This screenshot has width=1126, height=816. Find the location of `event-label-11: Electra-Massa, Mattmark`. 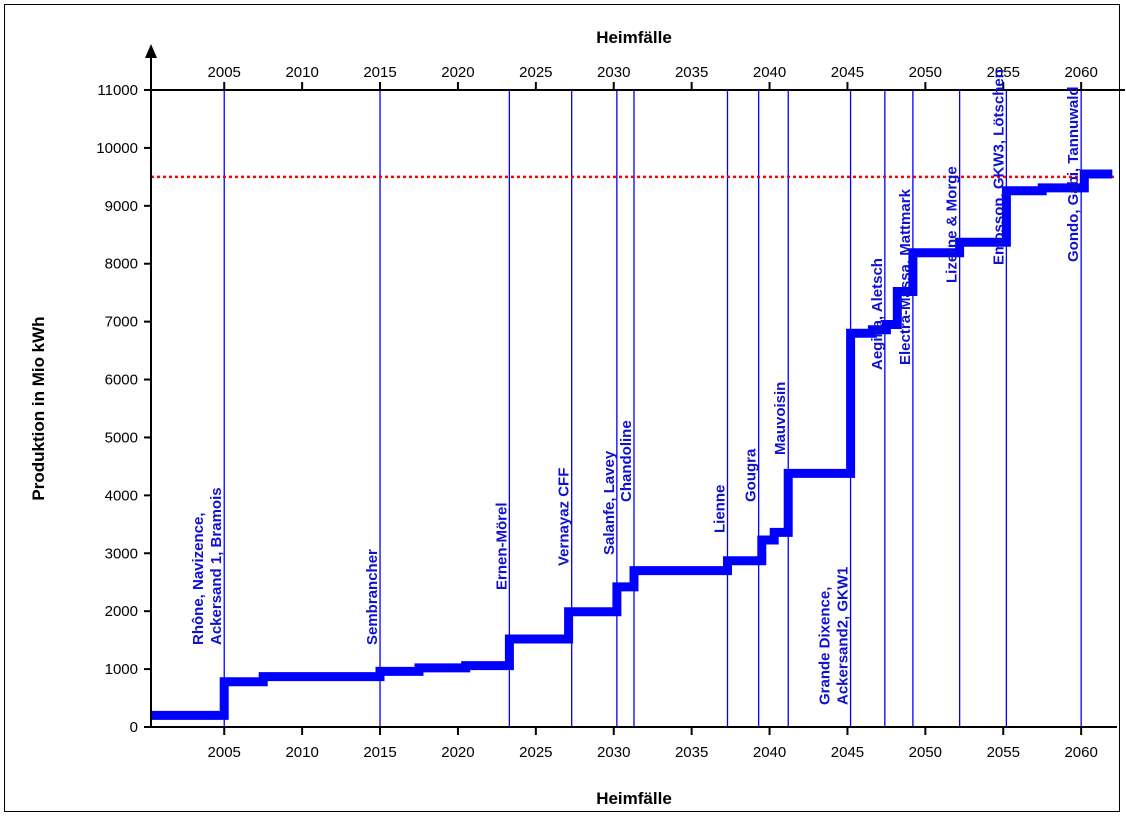

event-label-11: Electra-Massa, Mattmark is located at coordinates (905, 276).